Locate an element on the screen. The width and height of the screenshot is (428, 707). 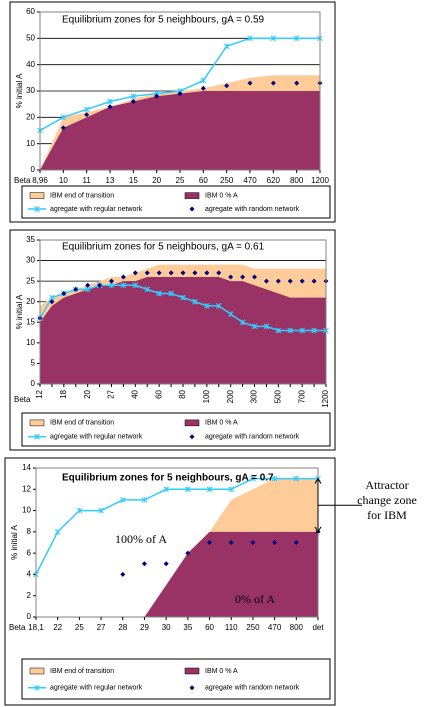
x-tick-label: 110 is located at coordinates (231, 627).